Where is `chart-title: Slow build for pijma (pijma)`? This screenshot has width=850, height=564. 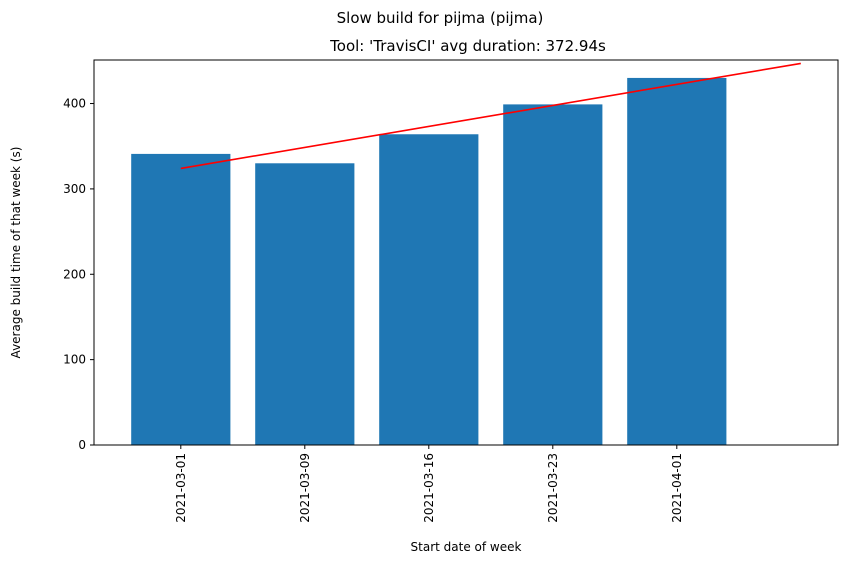
chart-title: Slow build for pijma (pijma) is located at coordinates (440, 18).